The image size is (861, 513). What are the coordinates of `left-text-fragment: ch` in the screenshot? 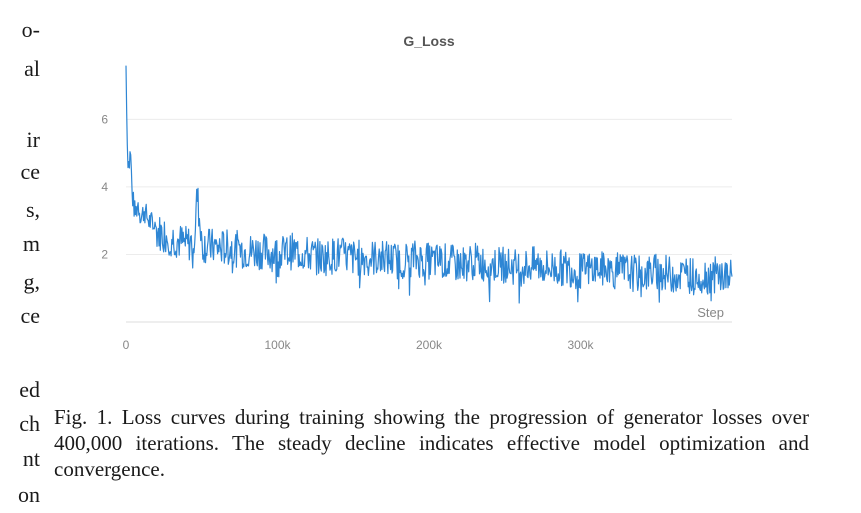 It's located at (29, 423).